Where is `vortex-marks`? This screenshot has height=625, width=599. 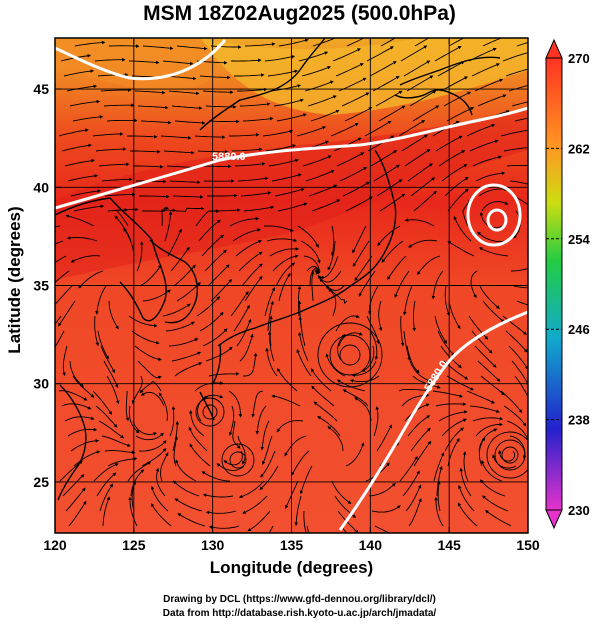 vortex-marks is located at coordinates (361, 400).